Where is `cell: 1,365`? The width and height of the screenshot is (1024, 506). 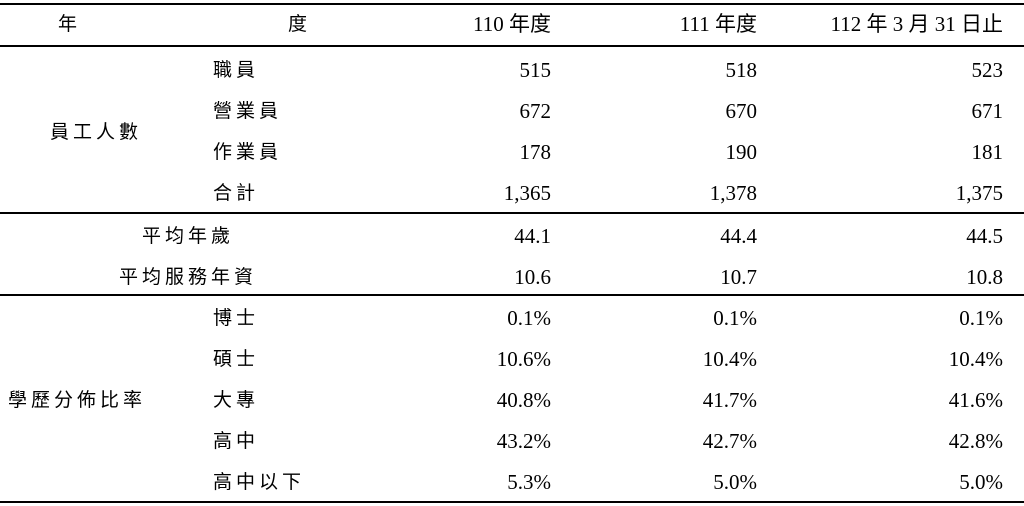
cell: 1,365 is located at coordinates (527, 193).